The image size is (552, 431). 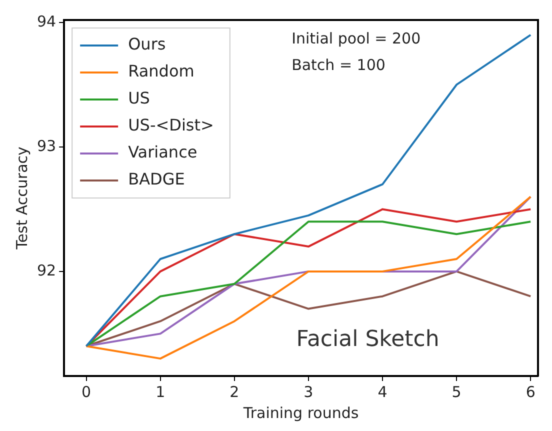 I want to click on annotation: Initial pool = 200, so click(x=356, y=38).